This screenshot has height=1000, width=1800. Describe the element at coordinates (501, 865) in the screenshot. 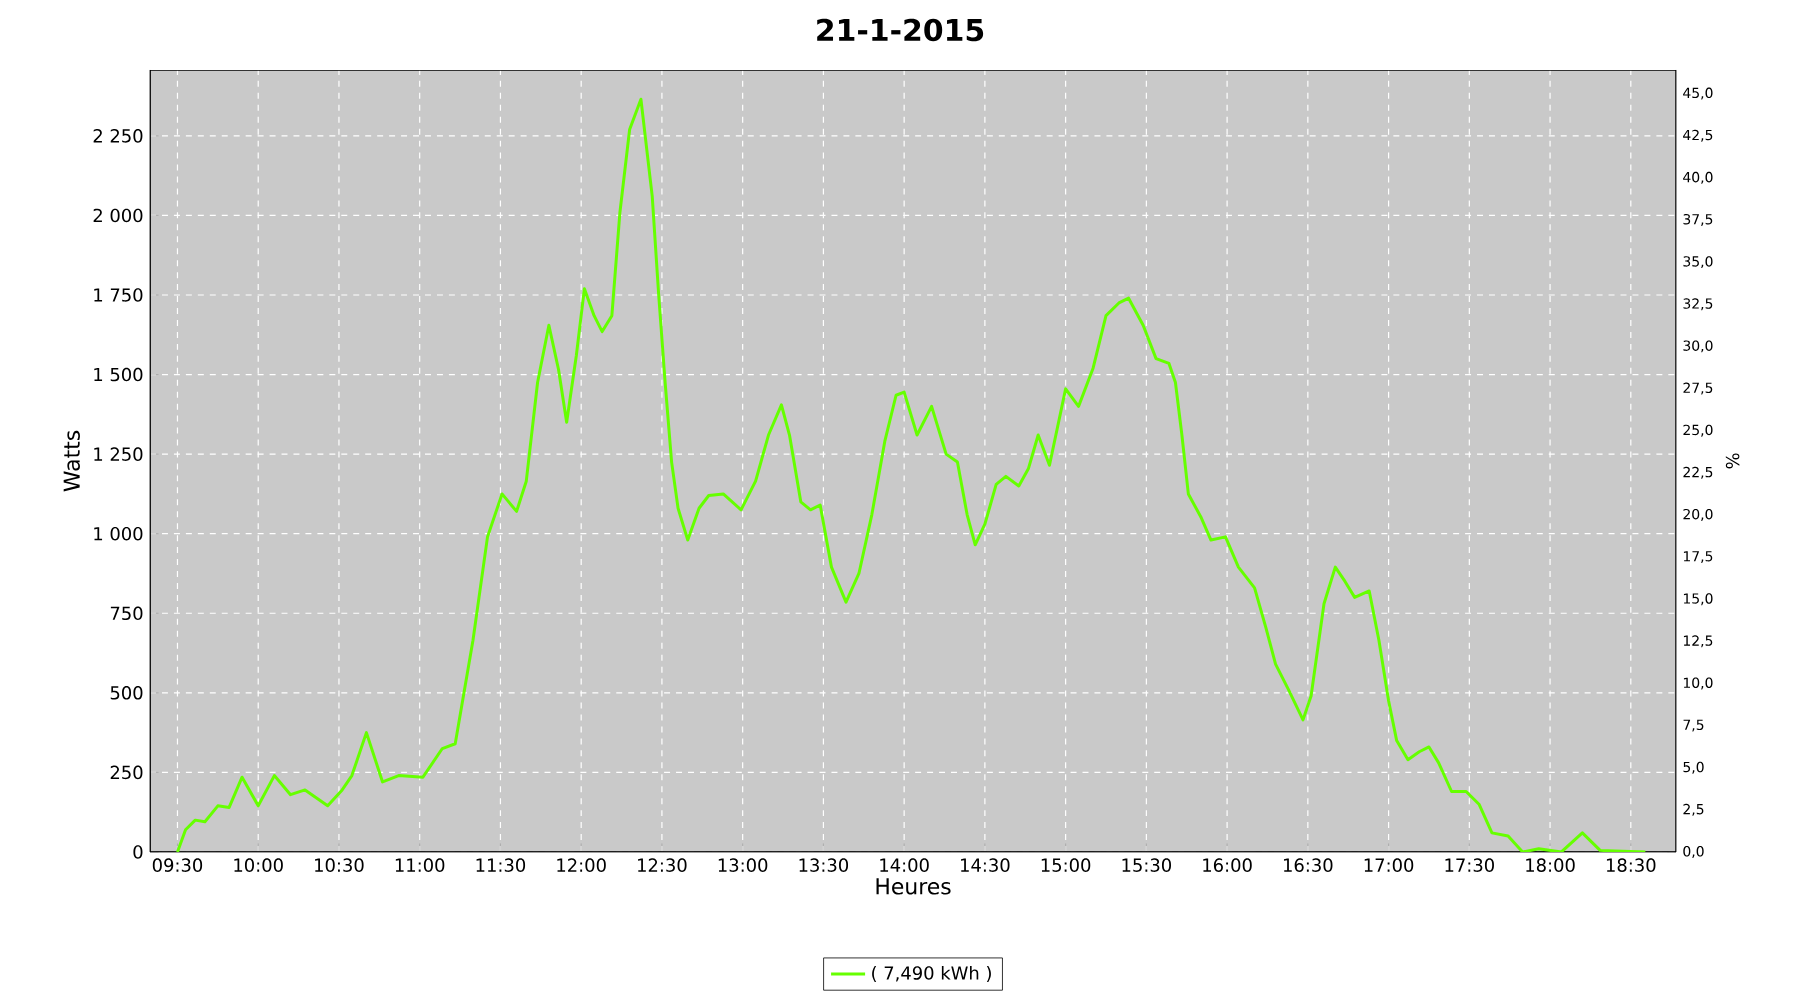

I see `x-tick-label: 11:30` at that location.